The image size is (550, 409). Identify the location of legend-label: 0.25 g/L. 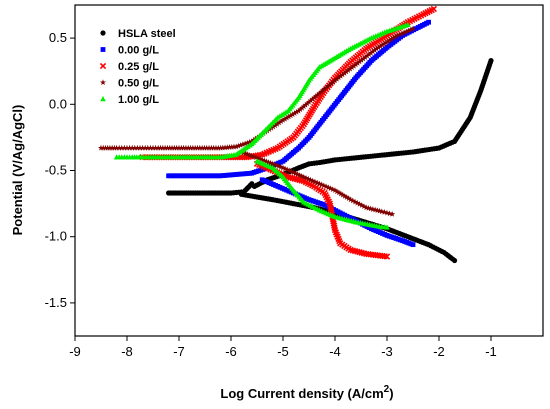
(138, 67).